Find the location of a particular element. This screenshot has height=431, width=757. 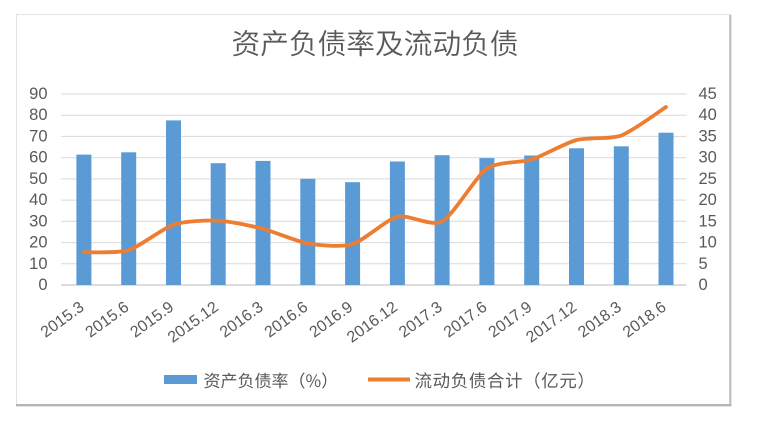

svg-text: 45 is located at coordinates (708, 94).